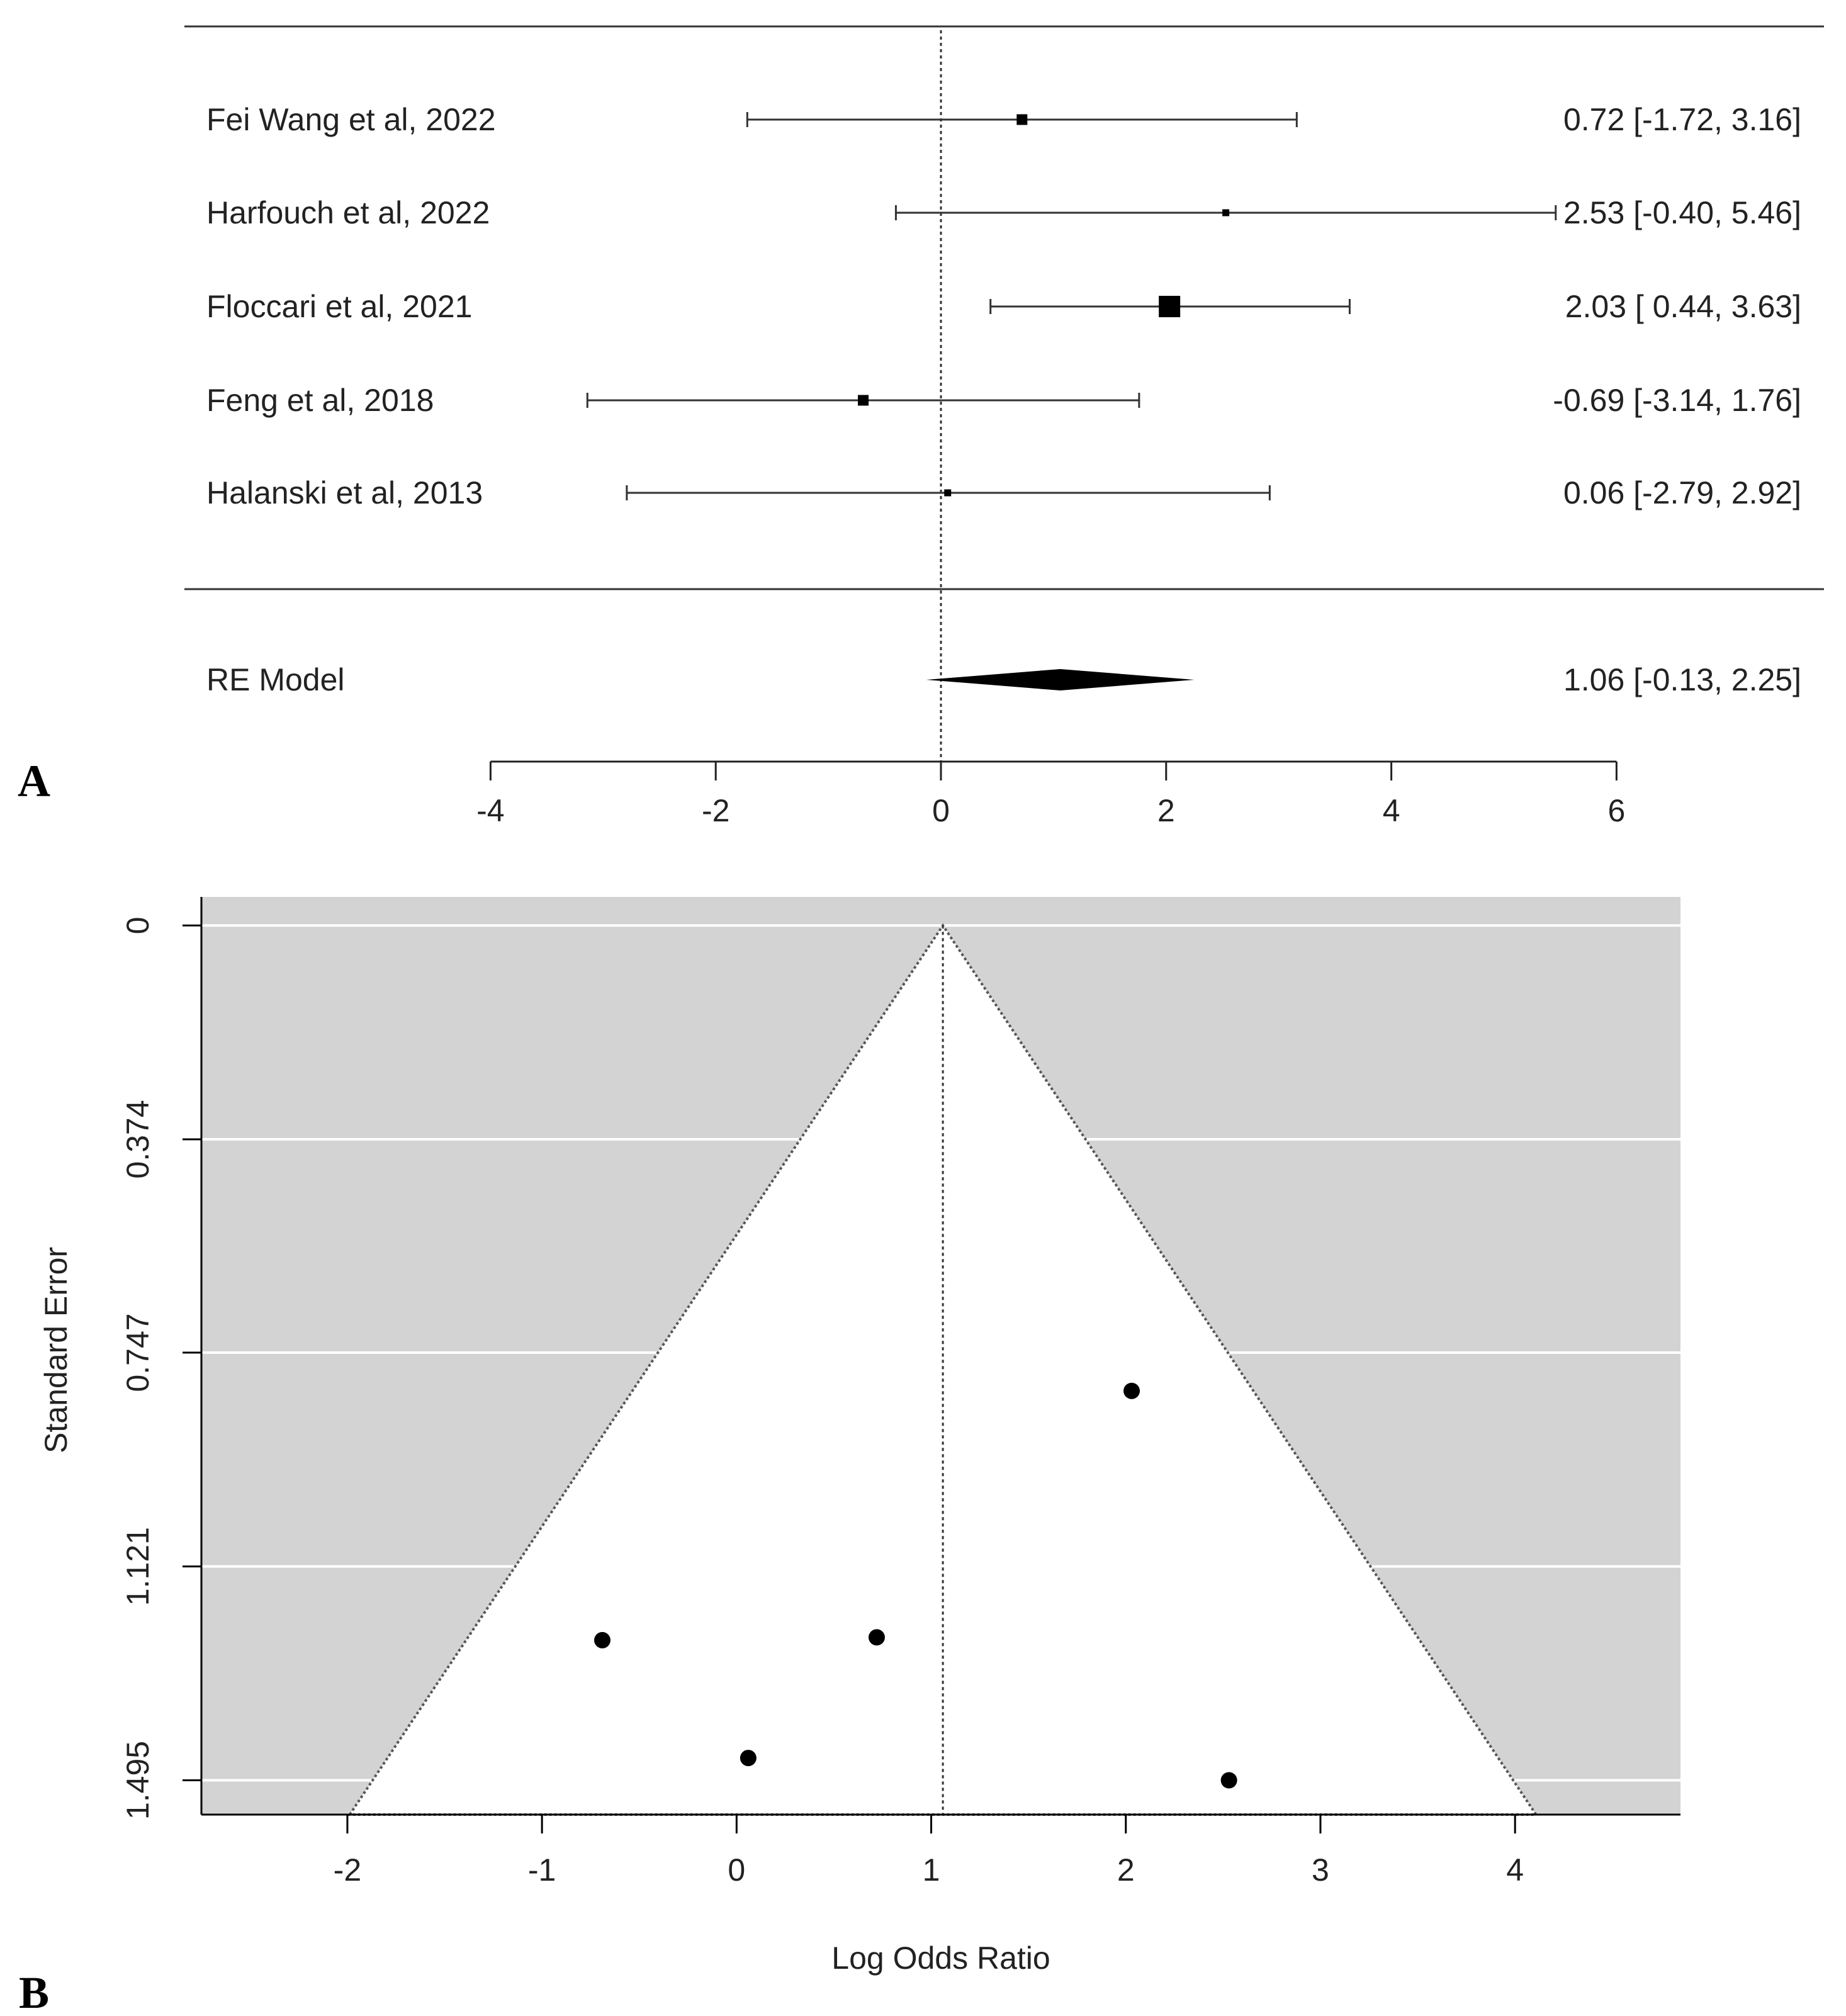  What do you see at coordinates (915, 1585) in the screenshot?
I see `funnel-points` at bounding box center [915, 1585].